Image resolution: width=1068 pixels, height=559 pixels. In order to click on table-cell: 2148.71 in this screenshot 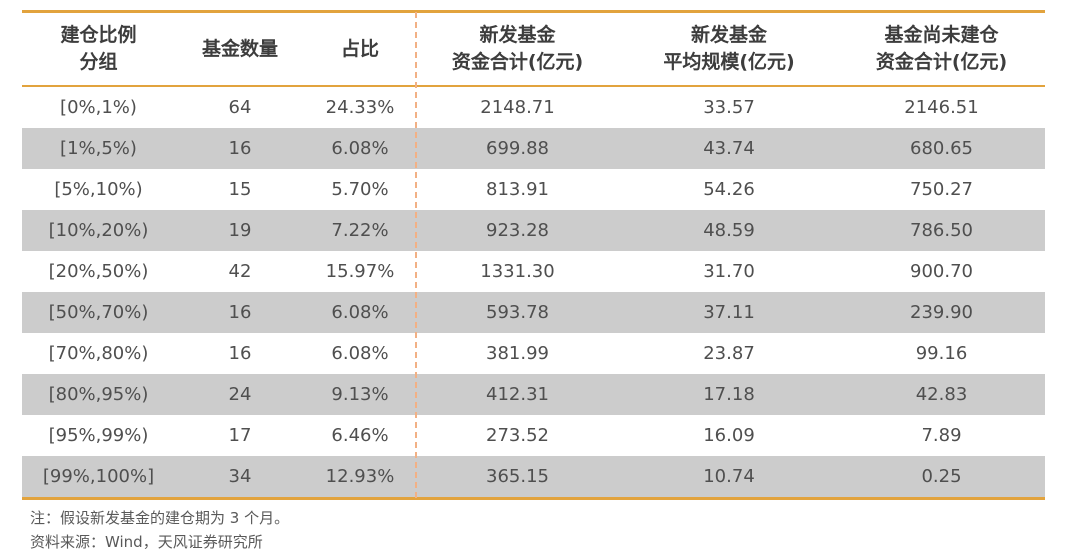, I will do `click(517, 107)`.